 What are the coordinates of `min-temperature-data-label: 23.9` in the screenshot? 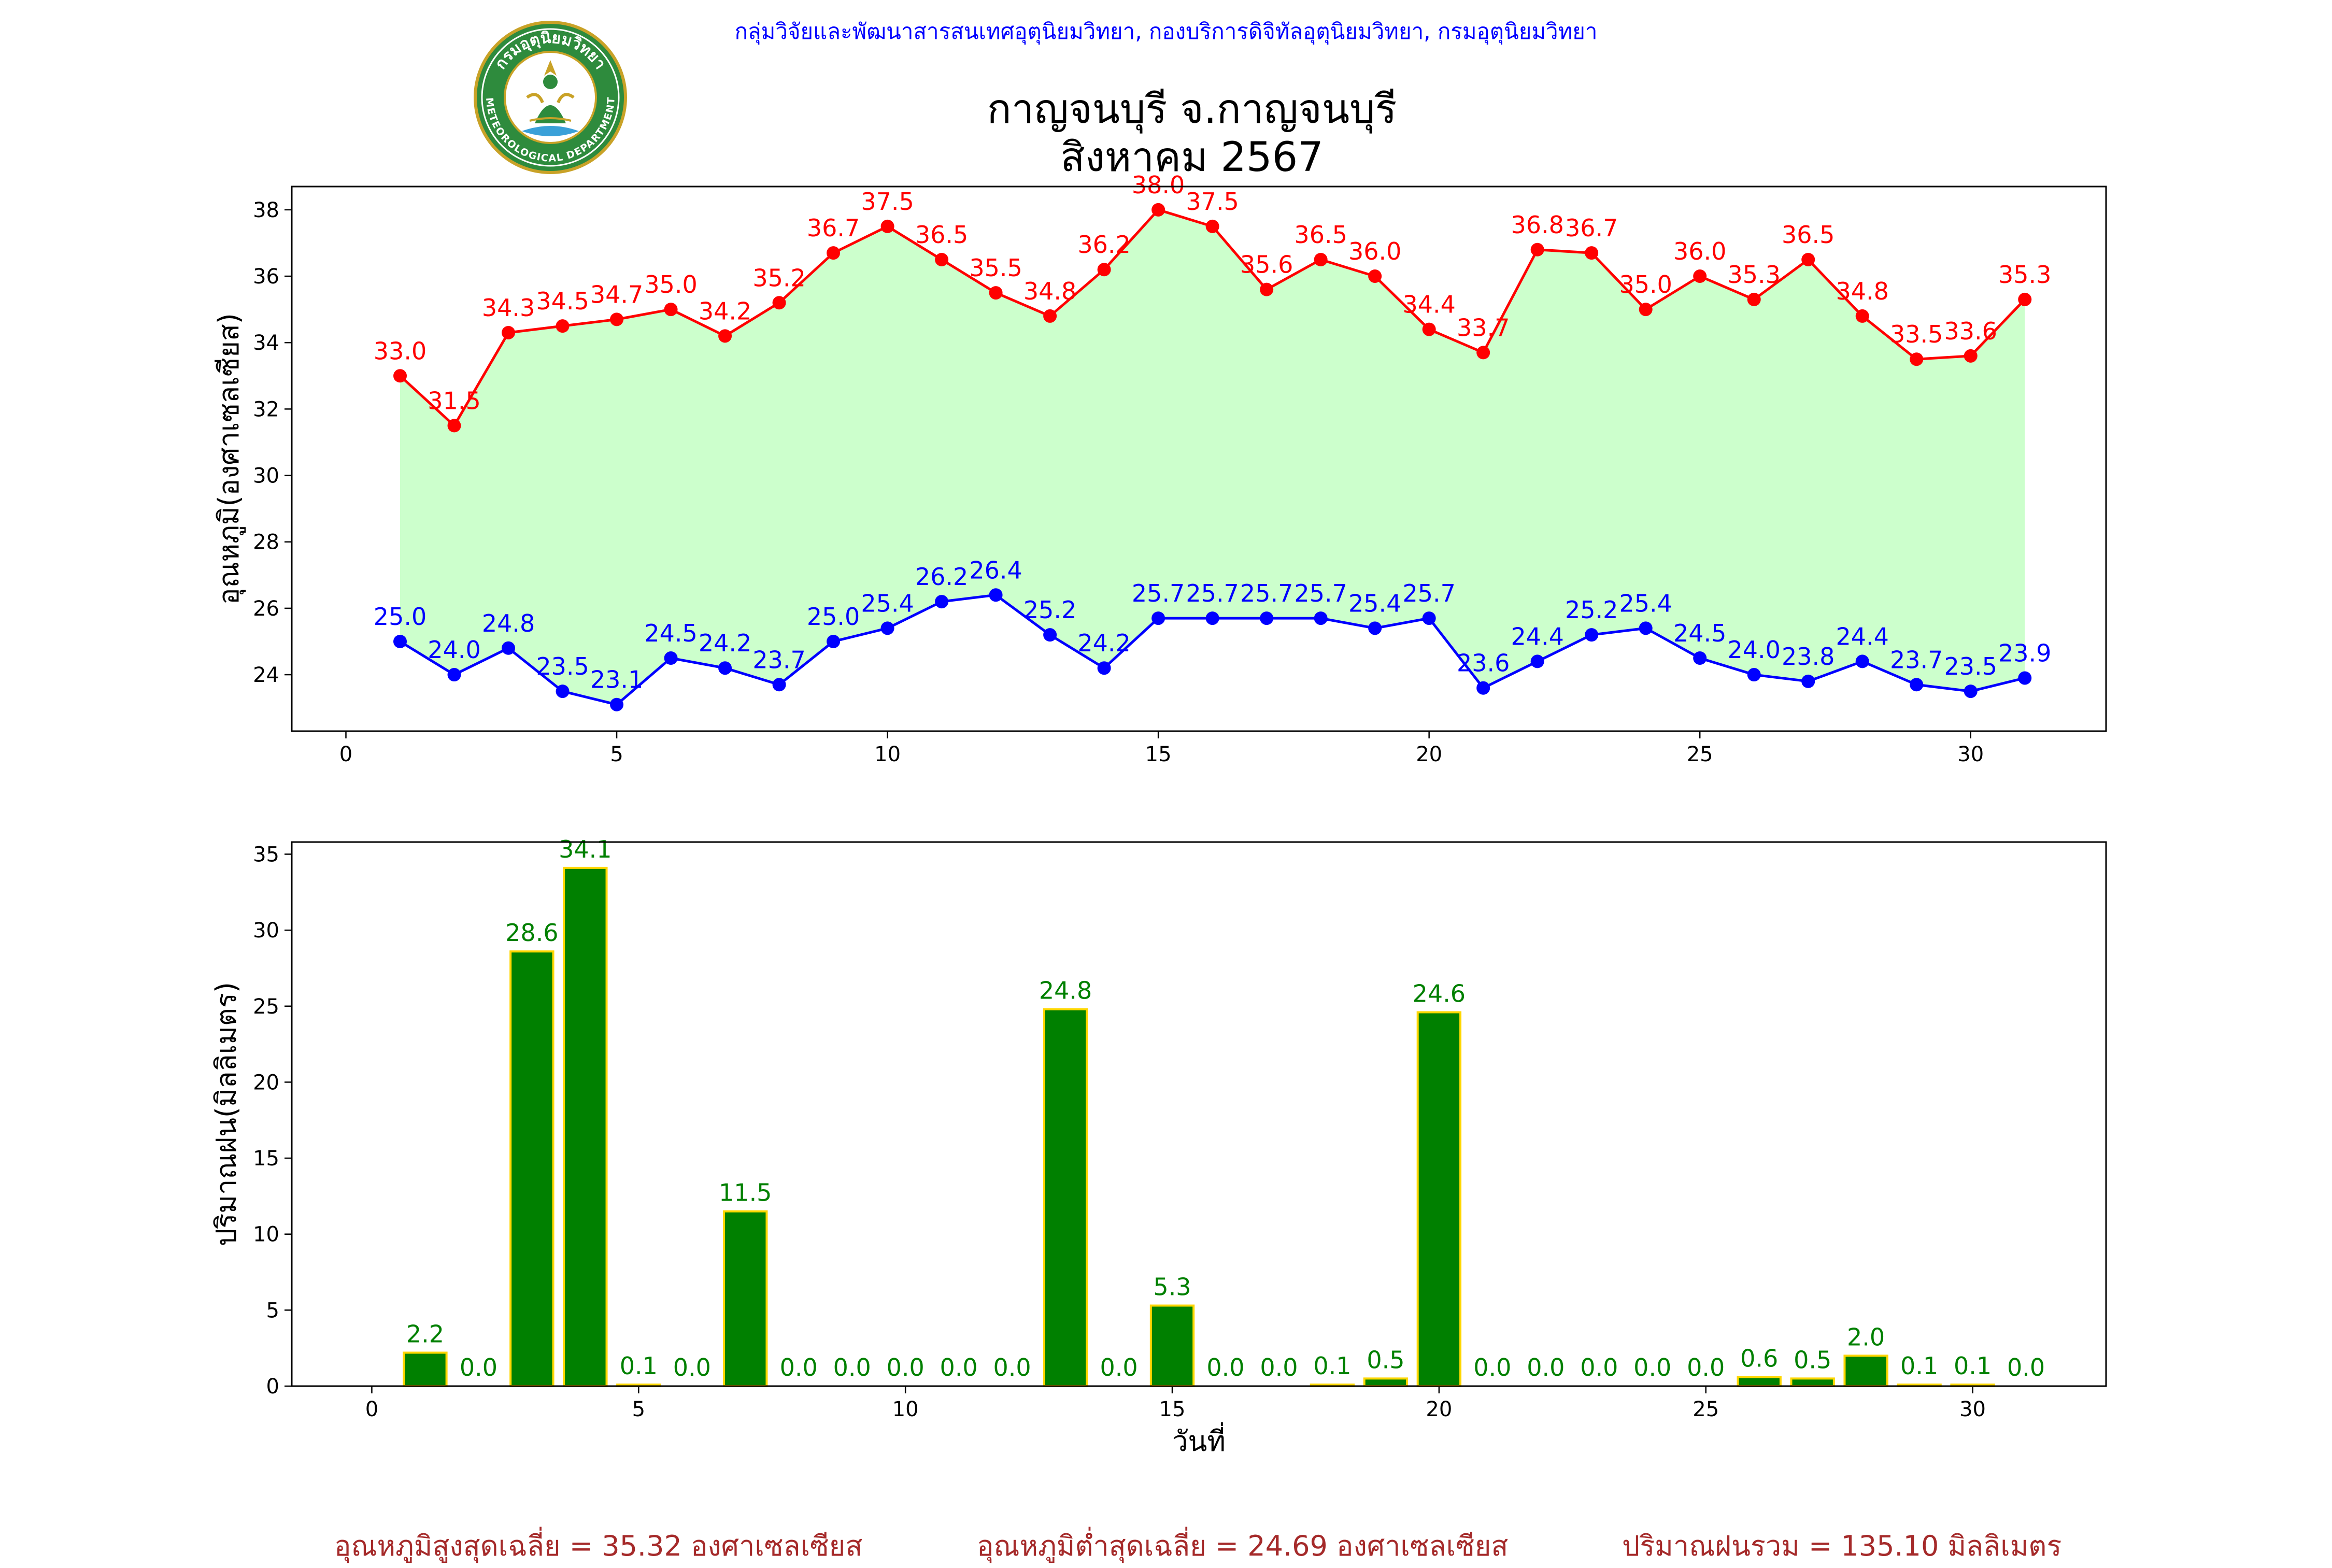 It's located at (2024, 653).